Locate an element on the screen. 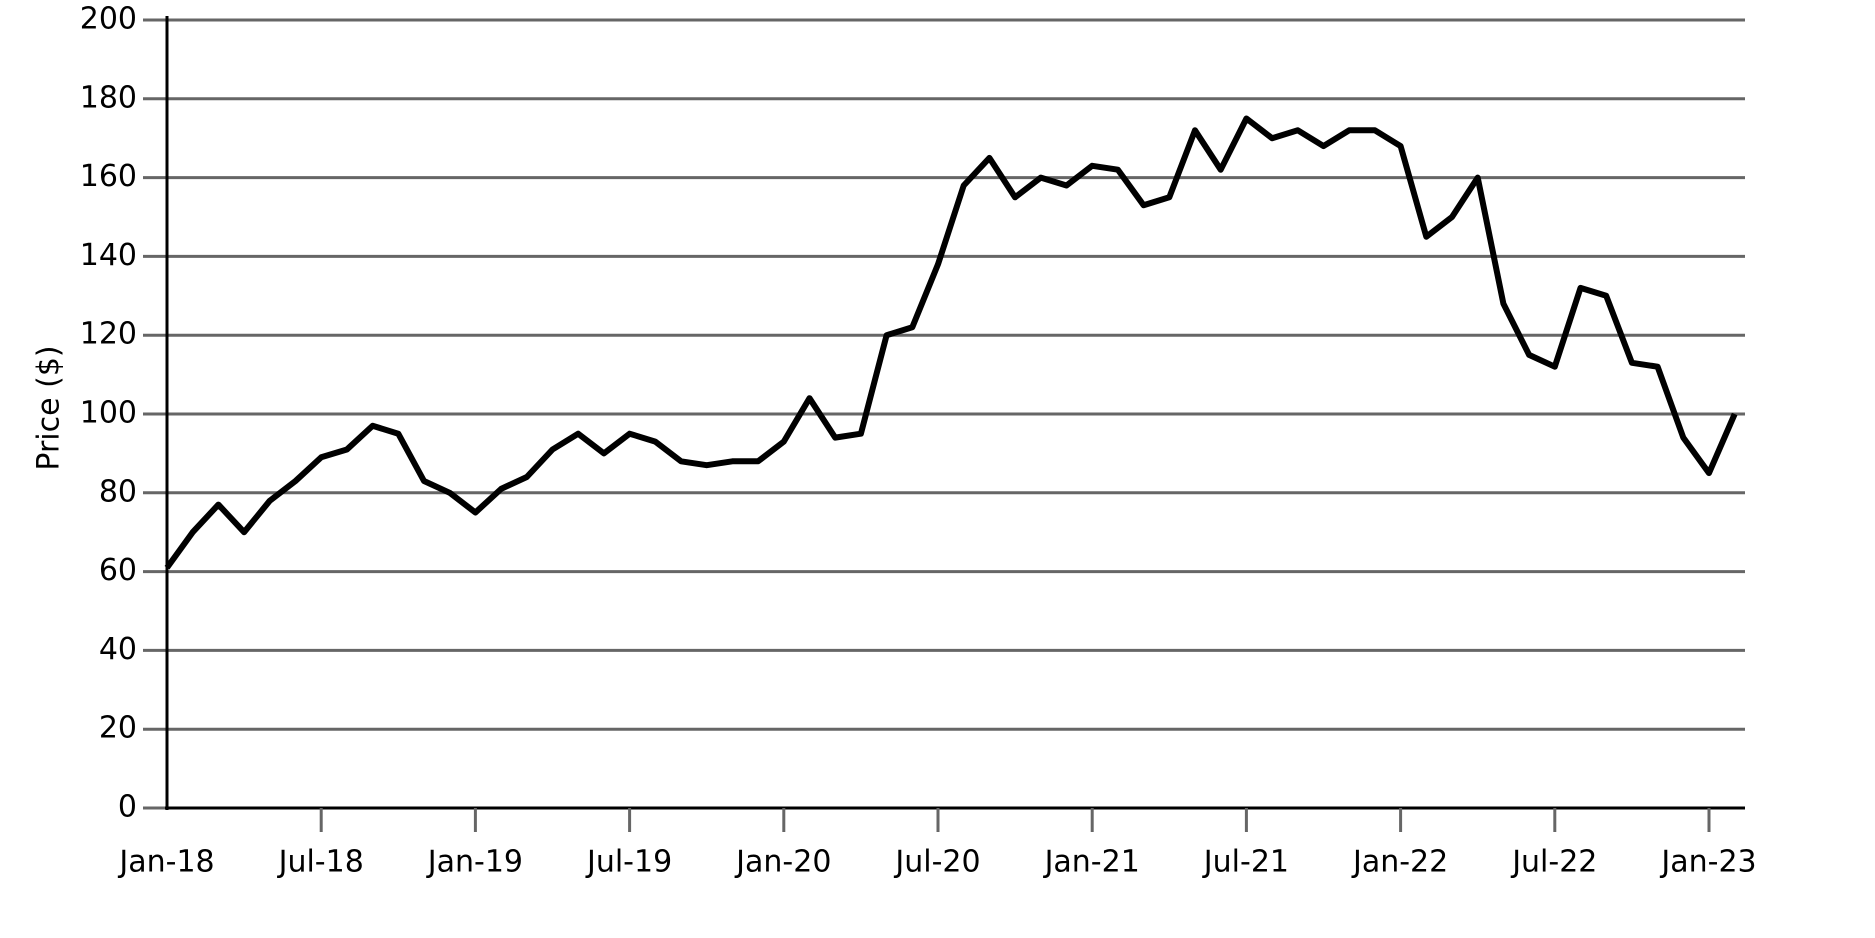  y-tick-label: 120 is located at coordinates (108, 334).